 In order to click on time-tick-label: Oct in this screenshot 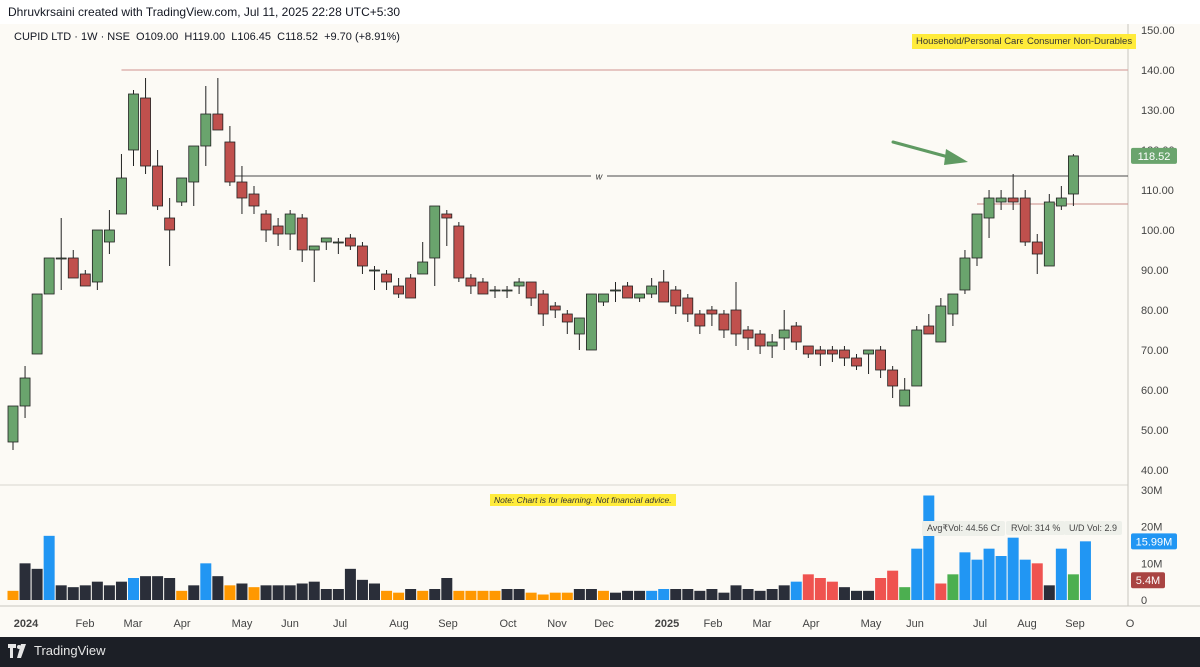, I will do `click(507, 624)`.